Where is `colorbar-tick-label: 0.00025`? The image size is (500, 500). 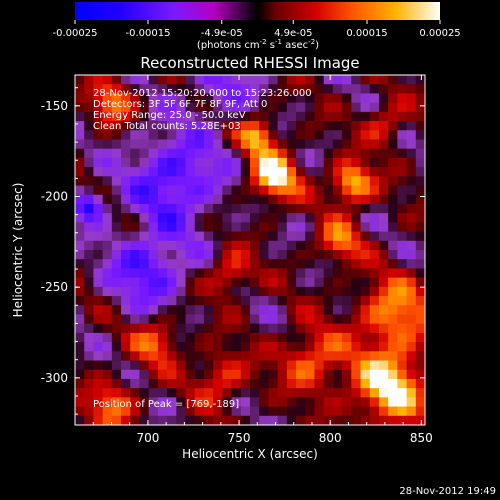 colorbar-tick-label: 0.00025 is located at coordinates (439, 33).